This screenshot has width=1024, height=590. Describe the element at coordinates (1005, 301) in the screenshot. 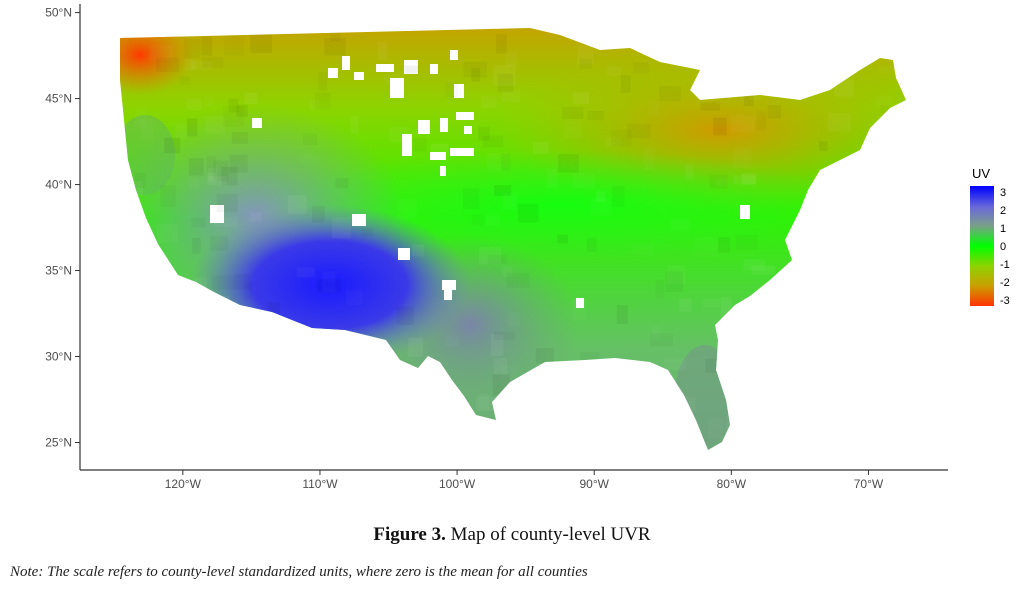

I see `legend-label: -3` at that location.